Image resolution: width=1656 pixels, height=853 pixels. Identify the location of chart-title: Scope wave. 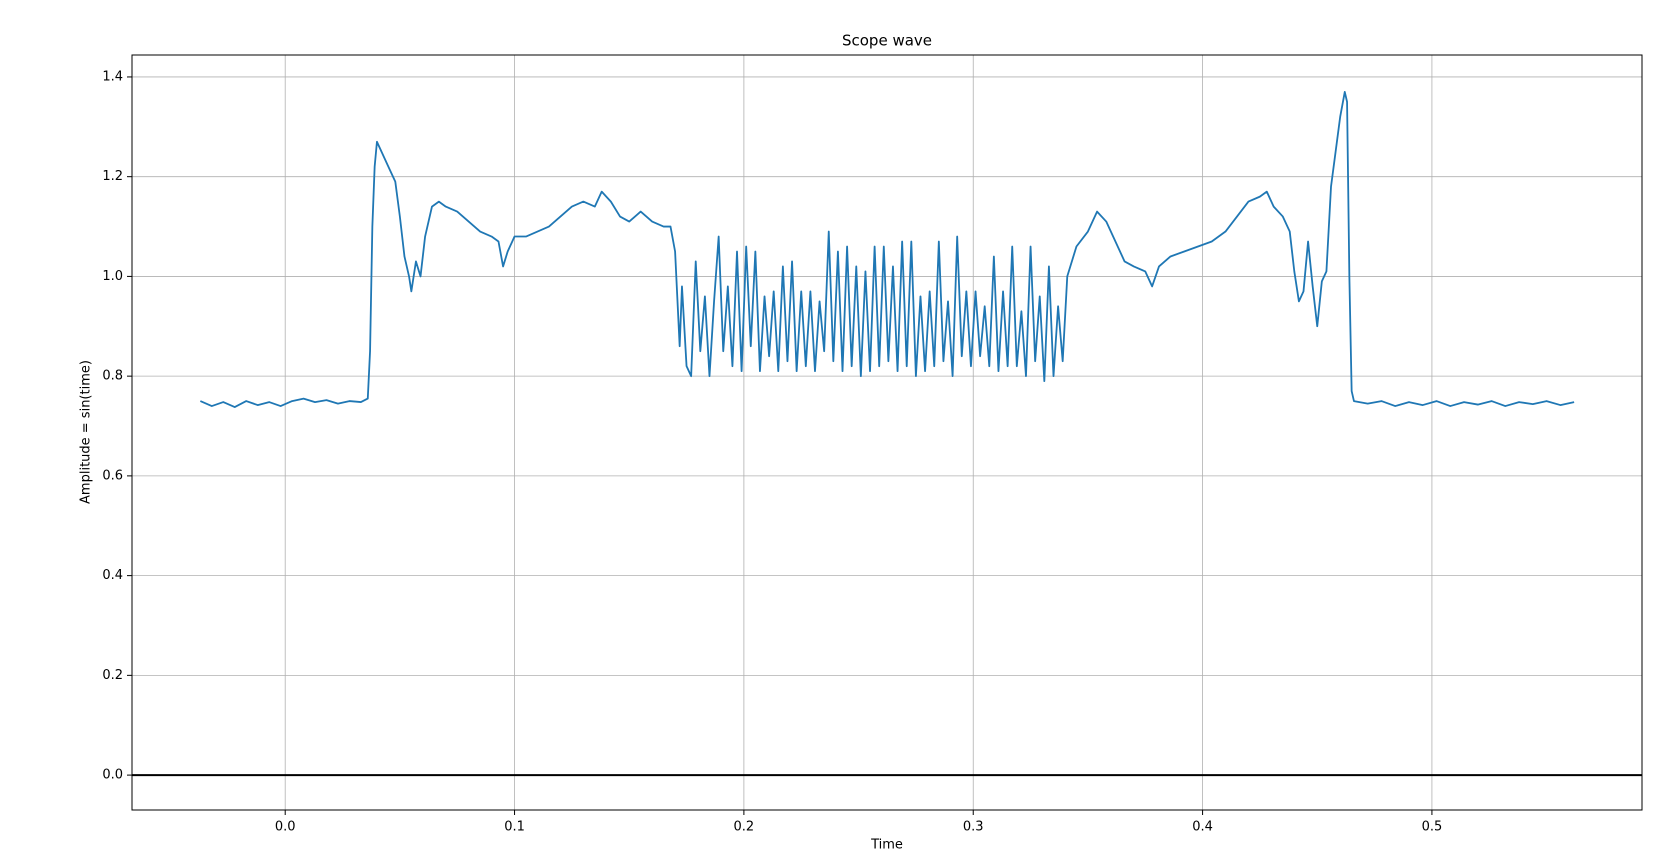
(887, 41).